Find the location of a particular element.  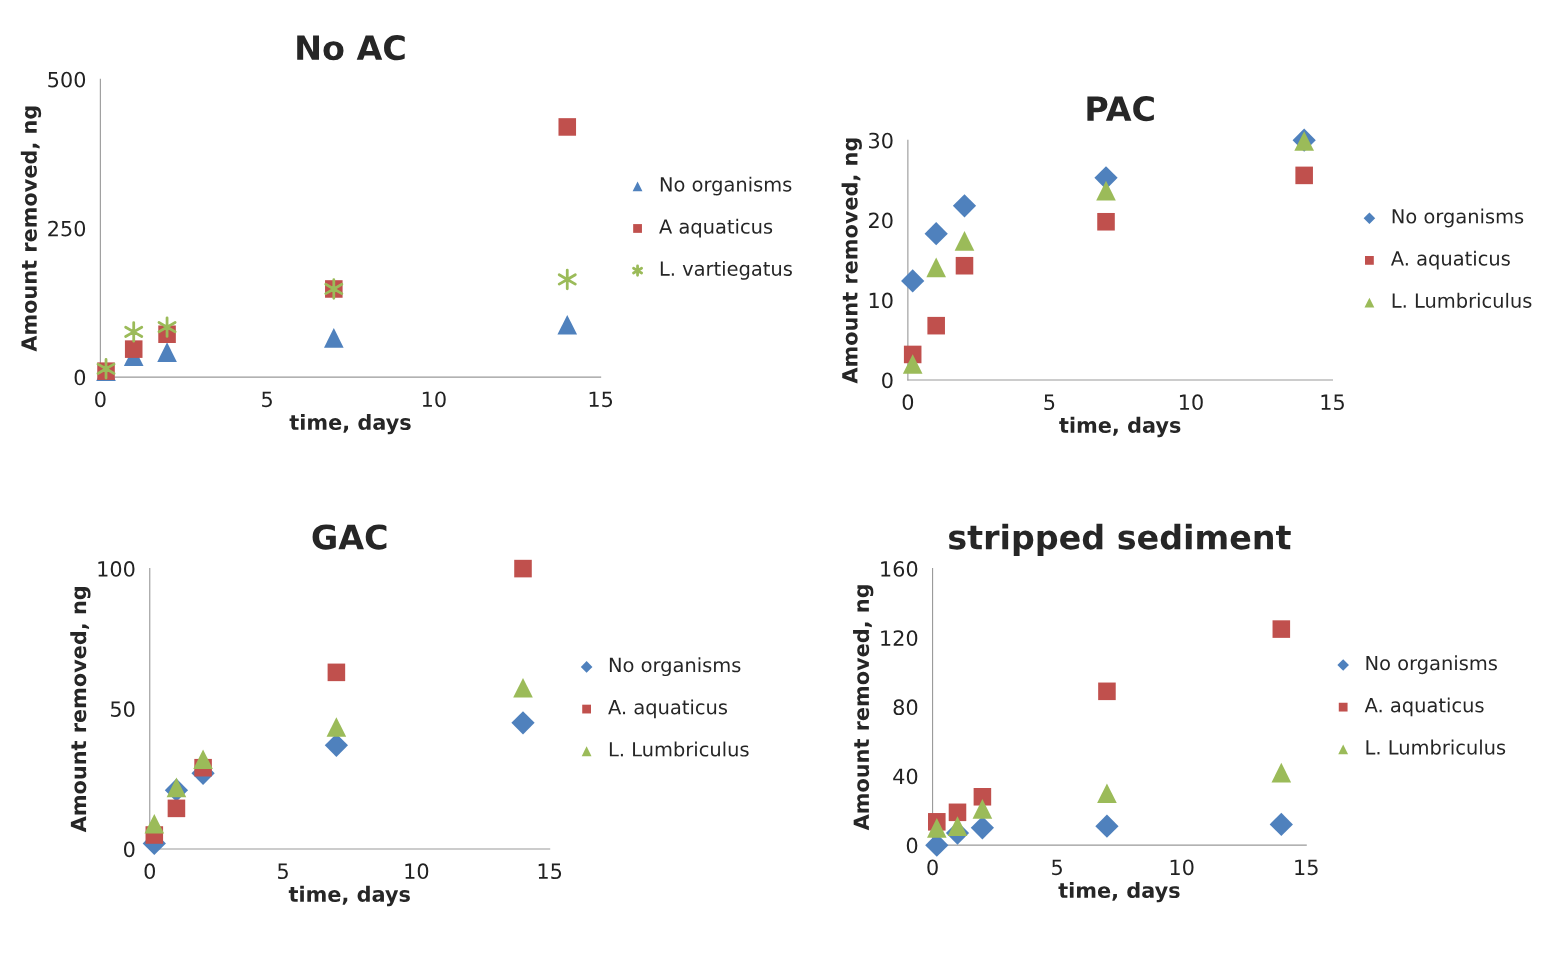

y-tick-label: 500 is located at coordinates (67, 79).